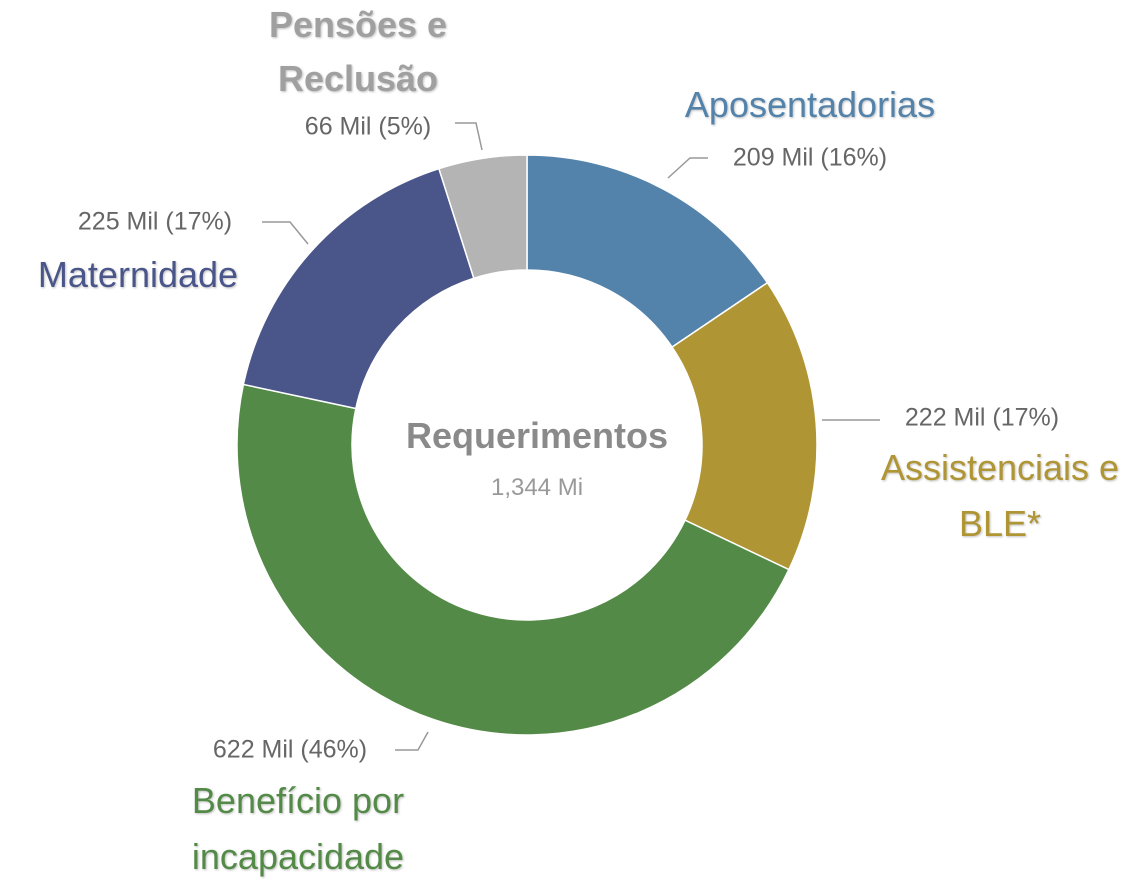  What do you see at coordinates (810, 157) in the screenshot?
I see `value-label: 209 Mil (16%)` at bounding box center [810, 157].